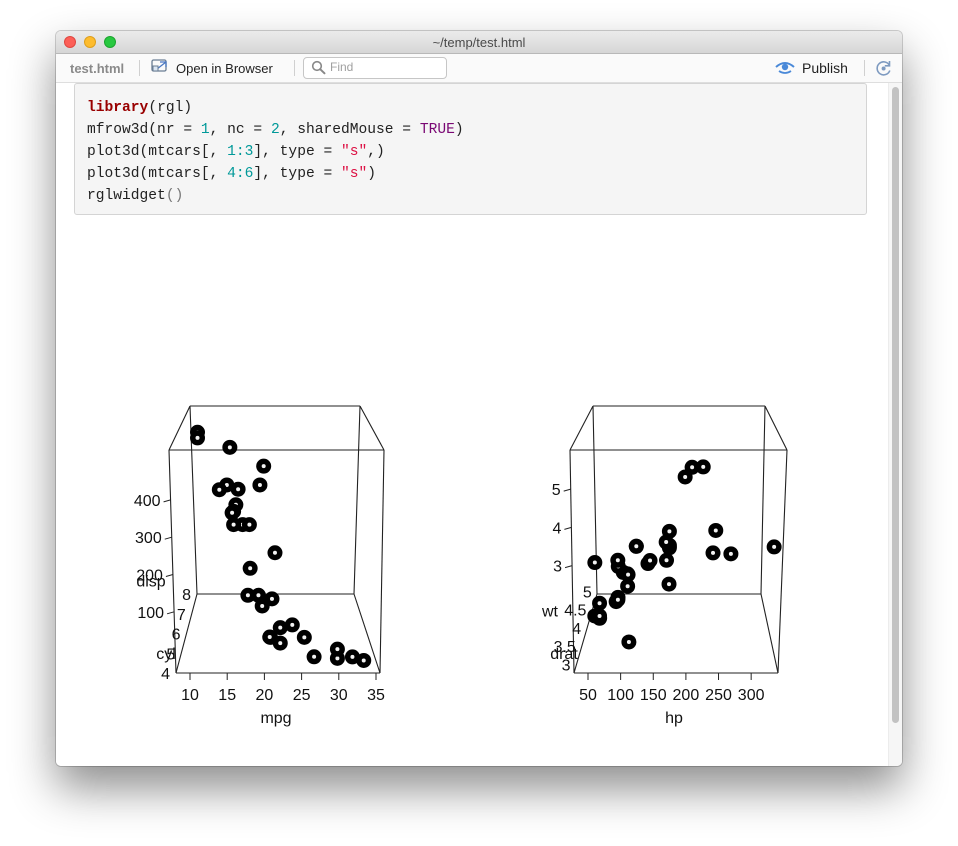 This screenshot has height=846, width=958. I want to click on file-tab-label: test.html, so click(97, 68).